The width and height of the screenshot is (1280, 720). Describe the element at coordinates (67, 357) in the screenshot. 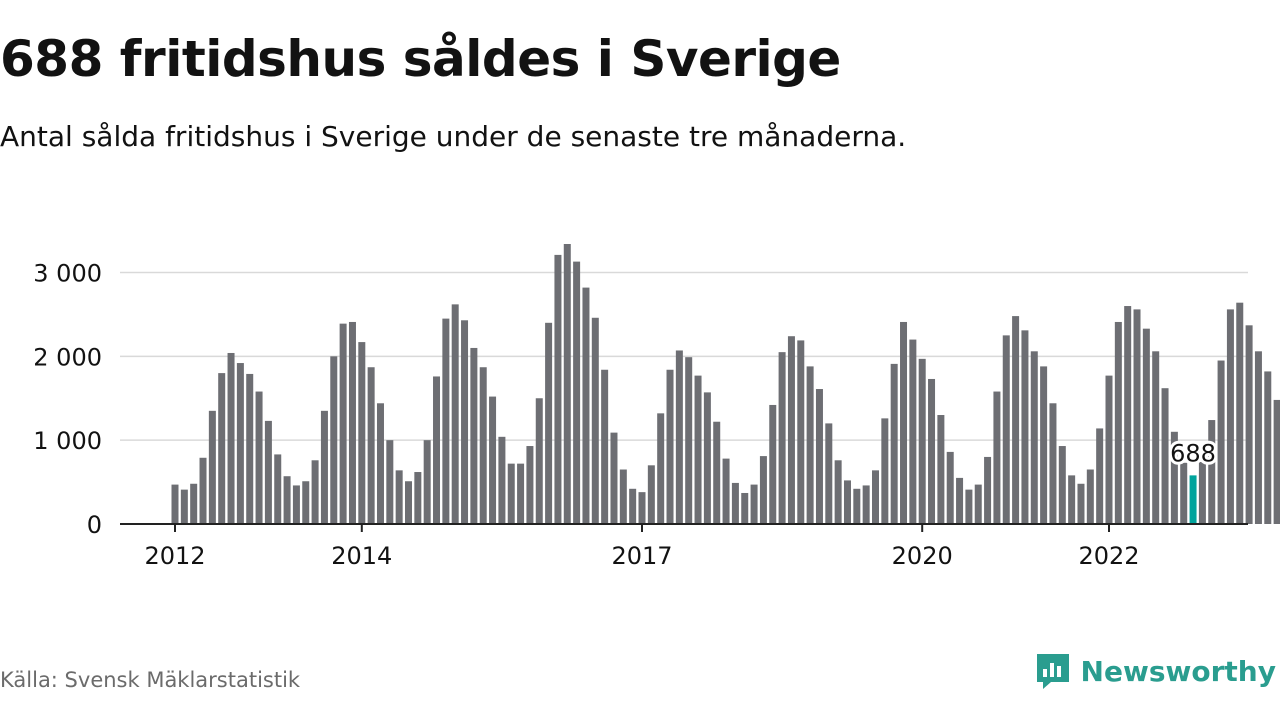

I see `y-tick-label: 2 000` at that location.